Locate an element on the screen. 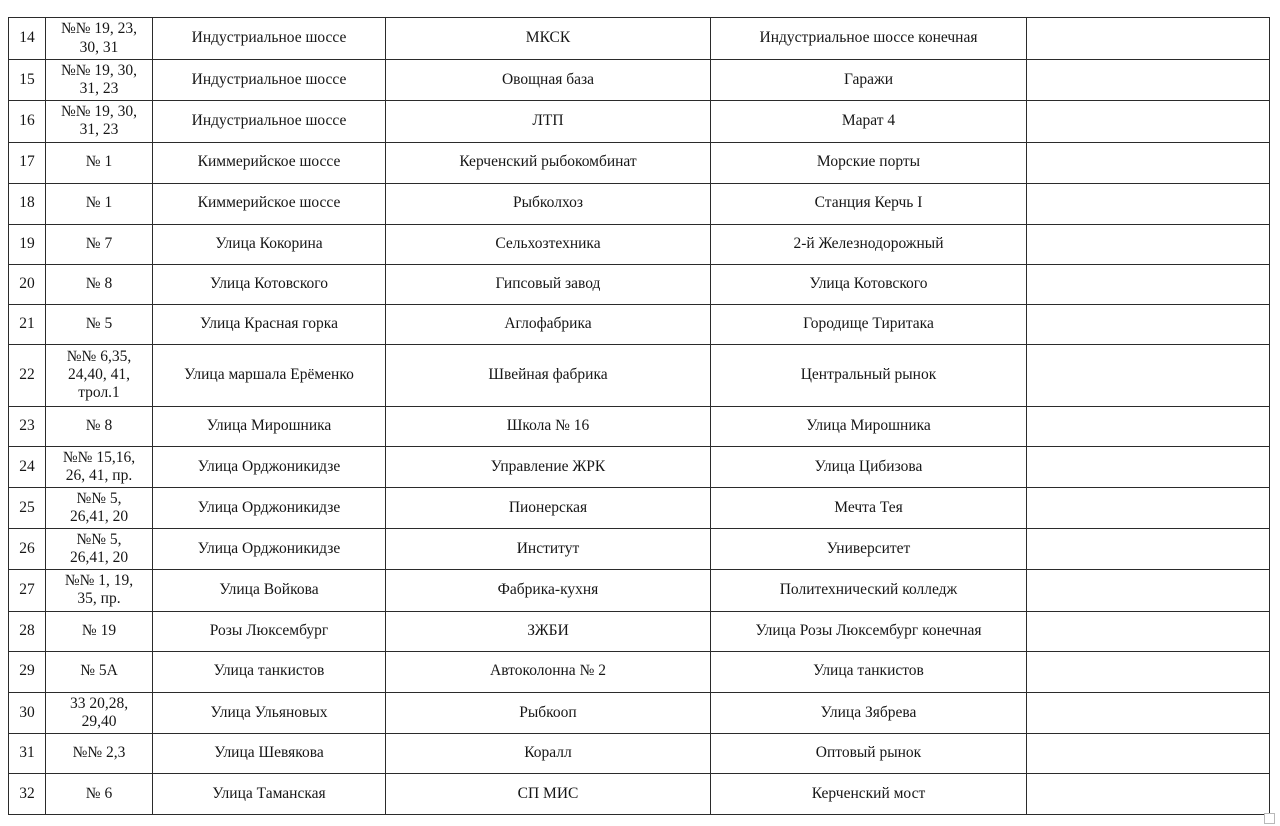 The image size is (1280, 826). destination-cell: Политехнический колледж is located at coordinates (868, 590).